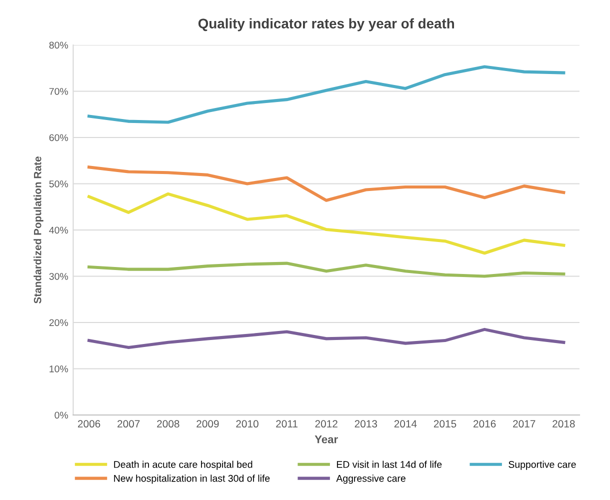  I want to click on x-tick-label: 2014, so click(405, 424).